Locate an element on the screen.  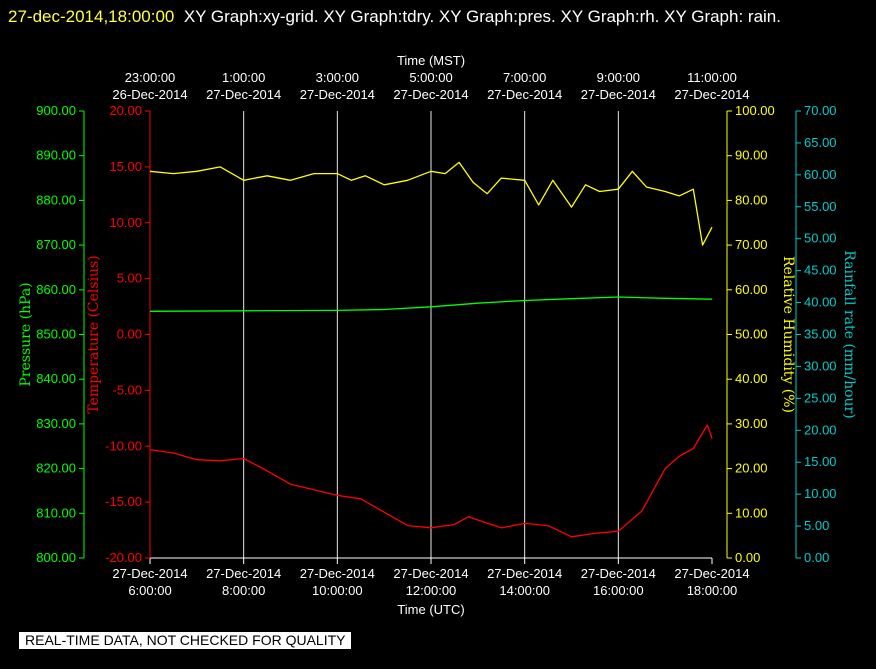
humidity-tick-label: 20.00 is located at coordinates (751, 468).